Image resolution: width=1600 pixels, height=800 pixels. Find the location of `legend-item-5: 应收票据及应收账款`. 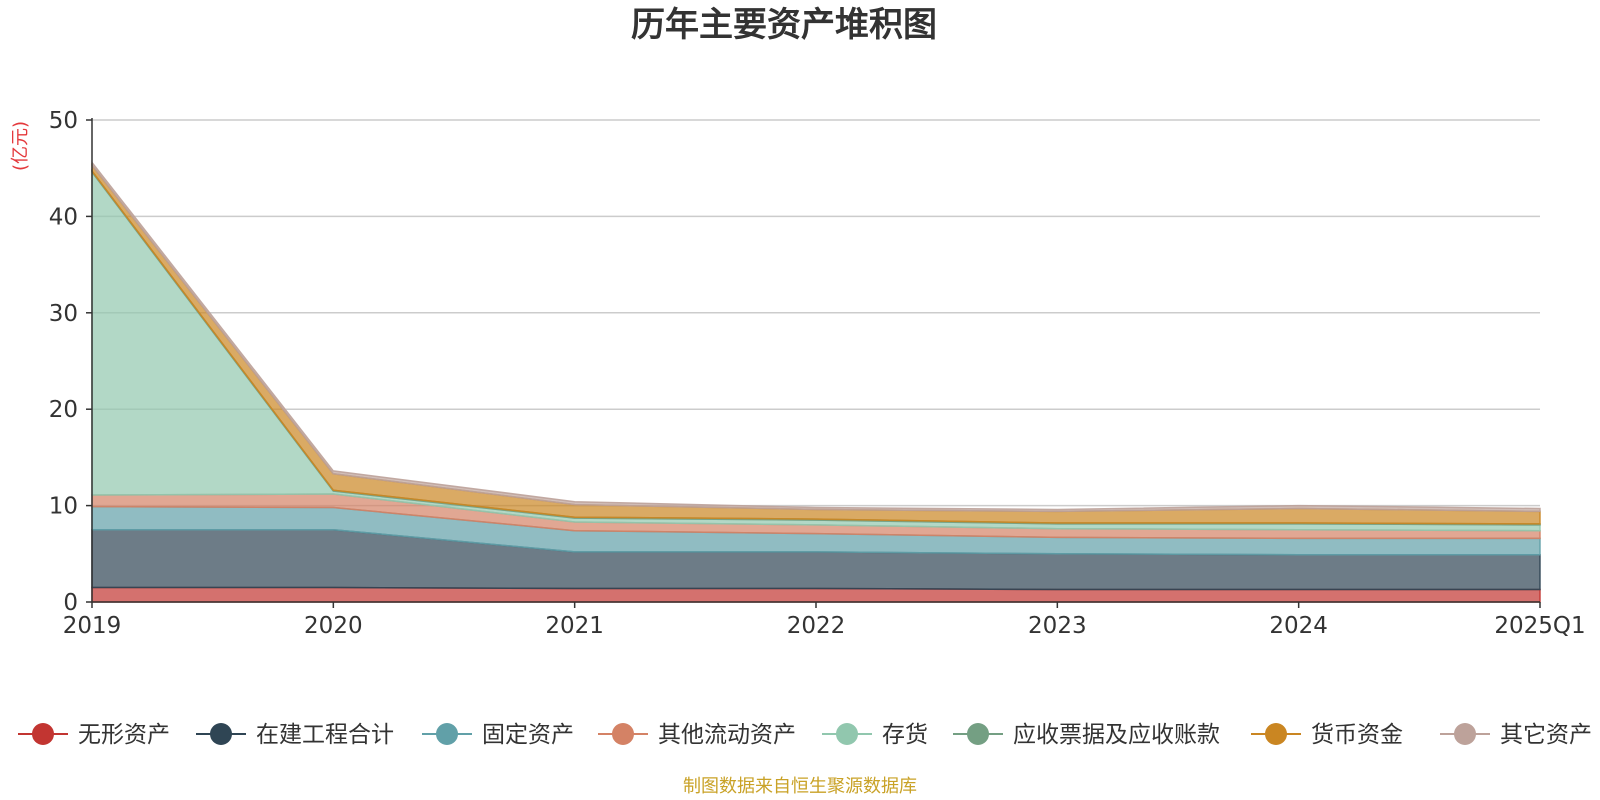

legend-item-5: 应收票据及应收账款 is located at coordinates (1086, 735).